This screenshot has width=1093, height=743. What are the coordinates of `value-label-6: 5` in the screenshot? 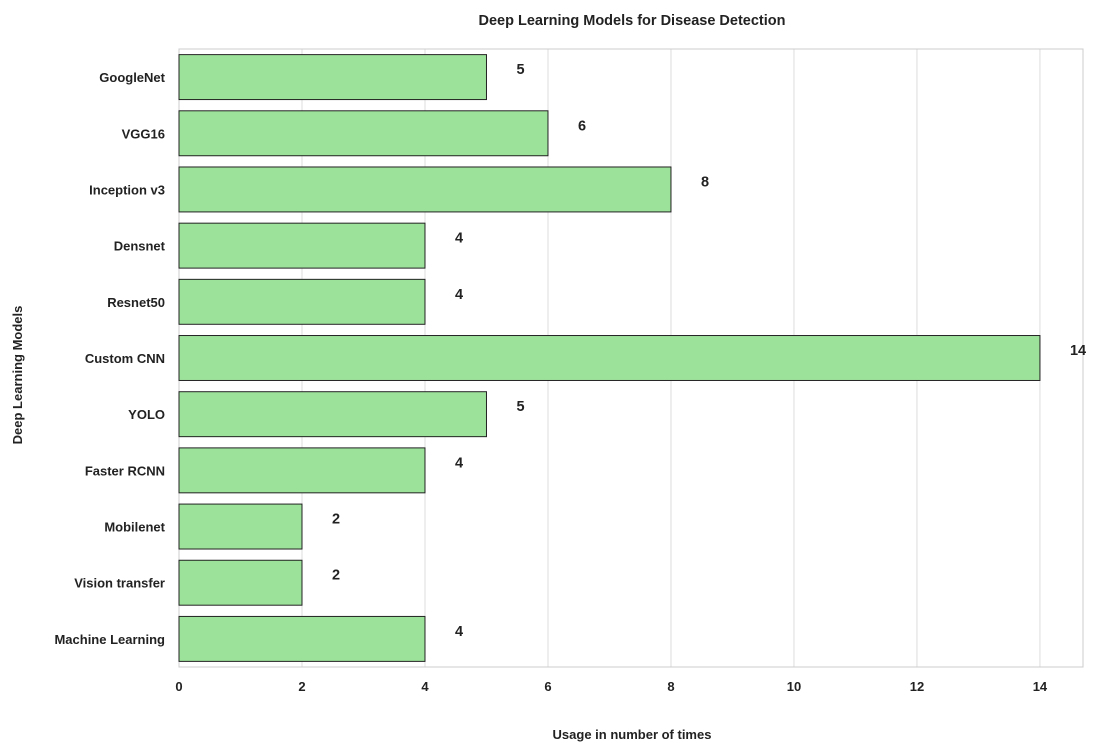 It's located at (520, 407).